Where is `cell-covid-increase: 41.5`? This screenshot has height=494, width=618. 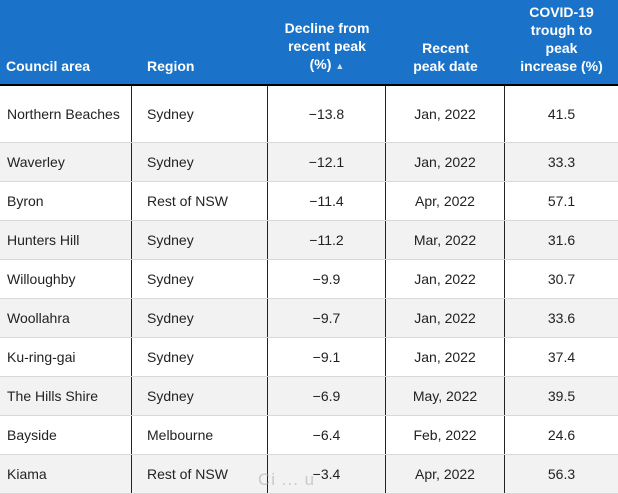 cell-covid-increase: 41.5 is located at coordinates (561, 114).